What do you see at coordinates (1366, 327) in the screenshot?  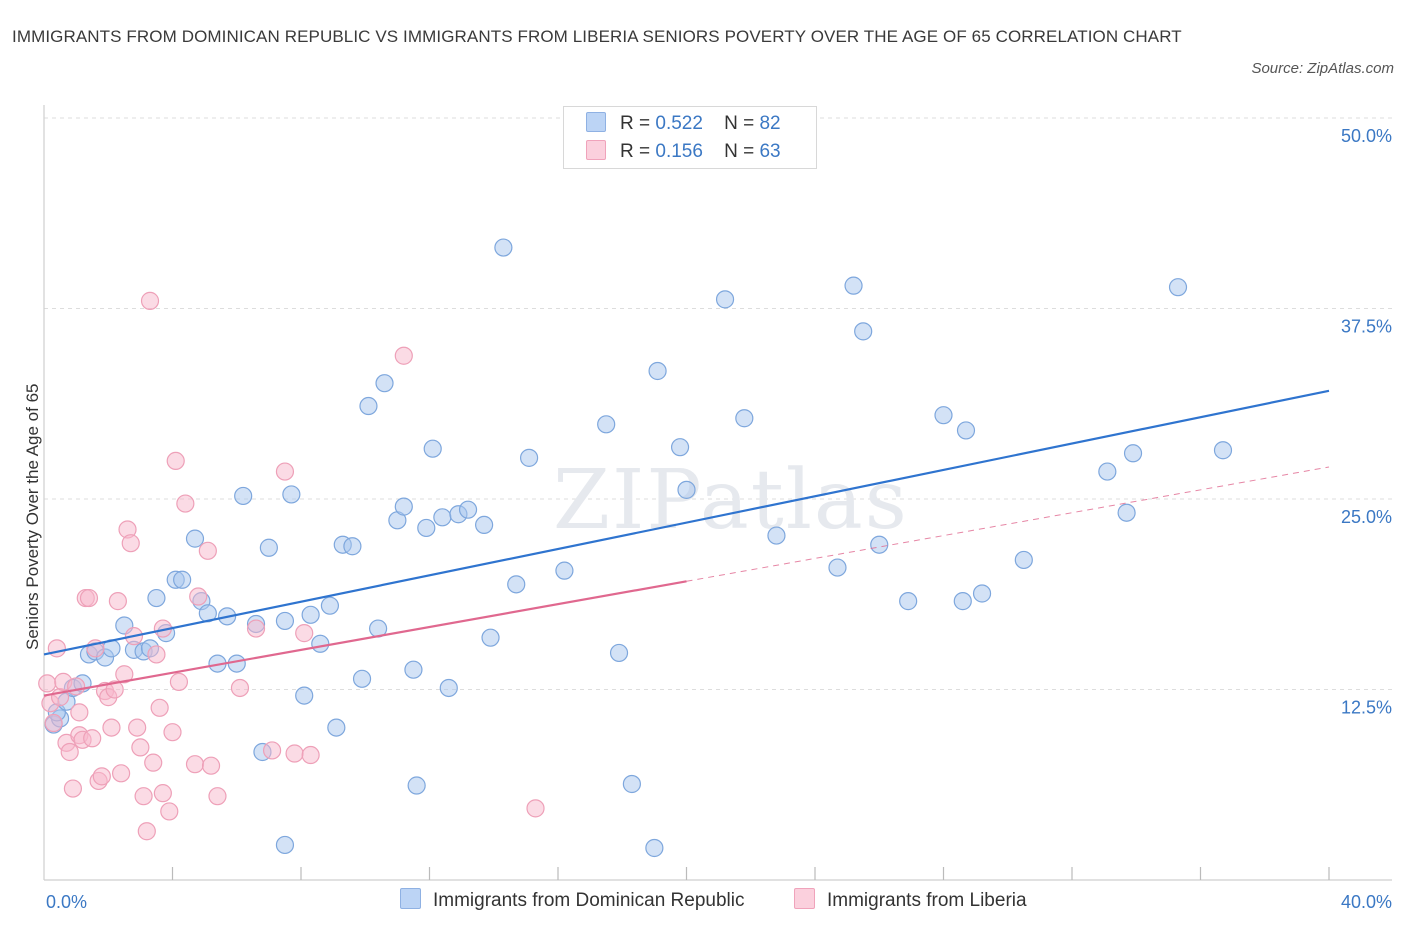 I see `y-tick-label: 37.5%` at bounding box center [1366, 327].